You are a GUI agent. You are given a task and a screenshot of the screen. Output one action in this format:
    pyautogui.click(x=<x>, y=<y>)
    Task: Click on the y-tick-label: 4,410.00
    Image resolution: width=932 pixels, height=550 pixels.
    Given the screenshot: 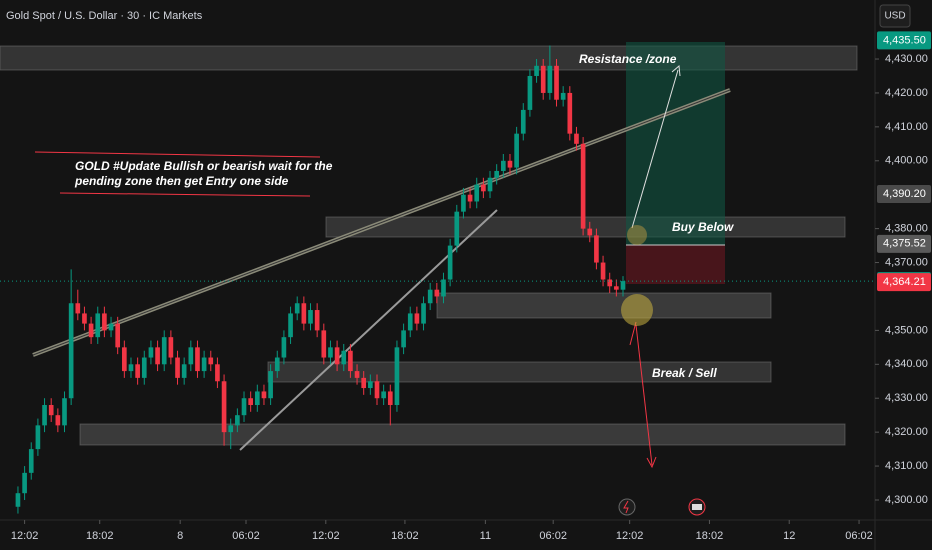 What is the action you would take?
    pyautogui.click(x=906, y=127)
    